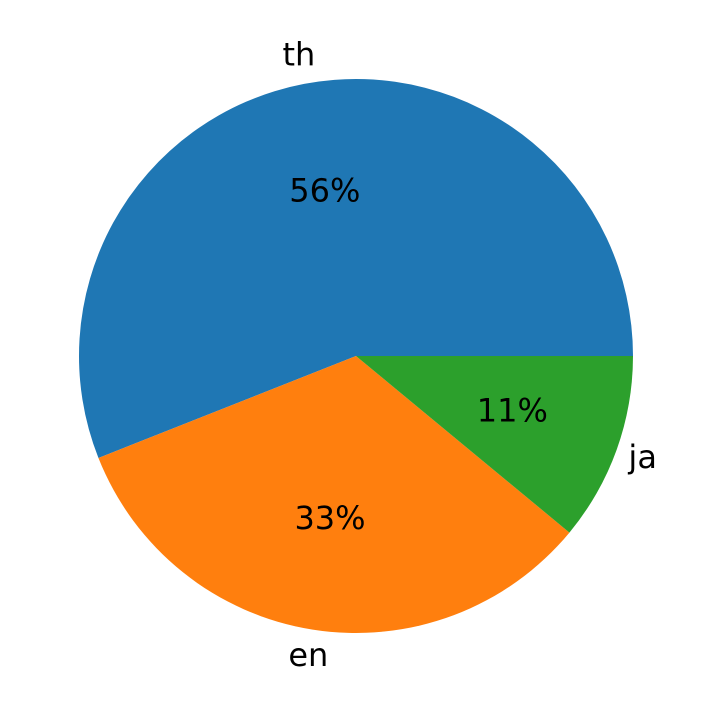 Image resolution: width=712 pixels, height=713 pixels. I want to click on value-label: 11%, so click(512, 410).